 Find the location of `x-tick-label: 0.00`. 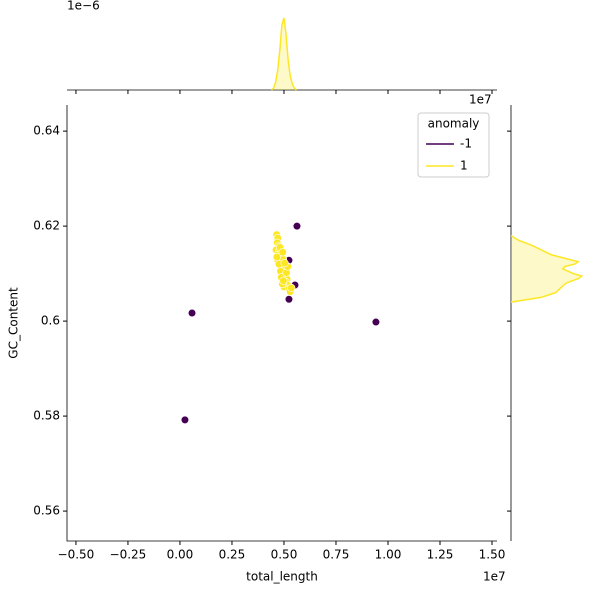

x-tick-label: 0.00 is located at coordinates (180, 555).